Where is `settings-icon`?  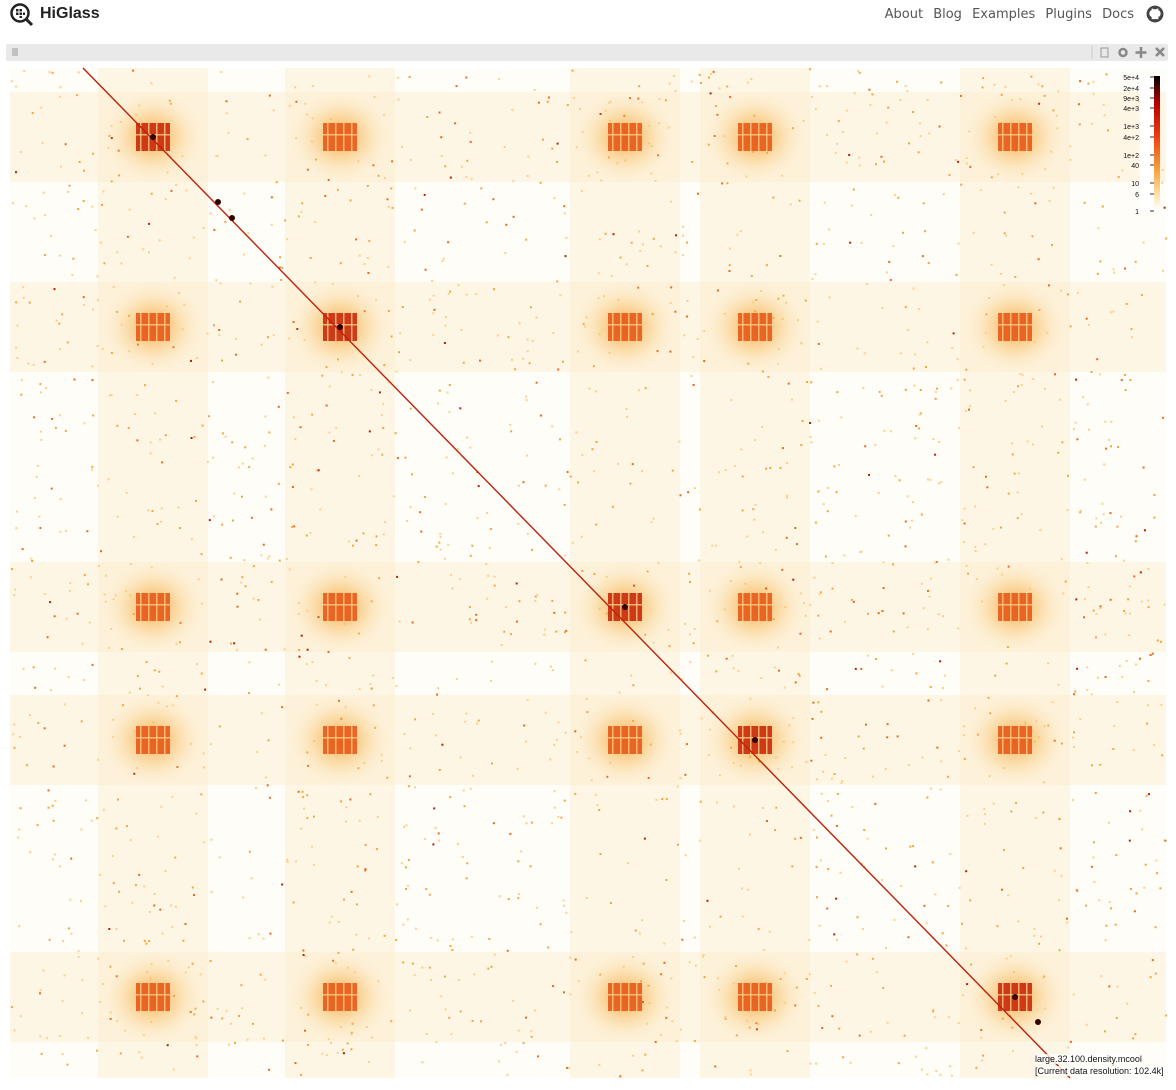 settings-icon is located at coordinates (1123, 52).